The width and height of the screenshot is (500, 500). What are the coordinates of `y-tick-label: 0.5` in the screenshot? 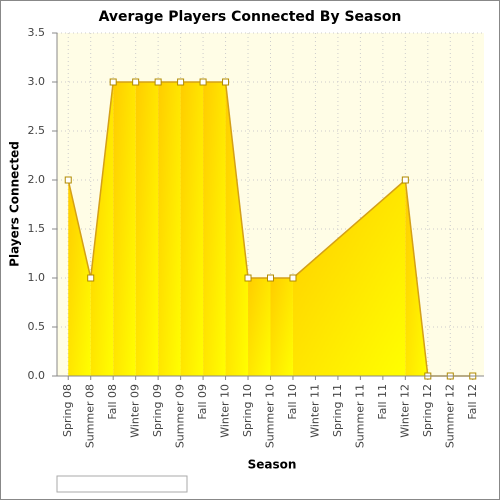 It's located at (37, 326).